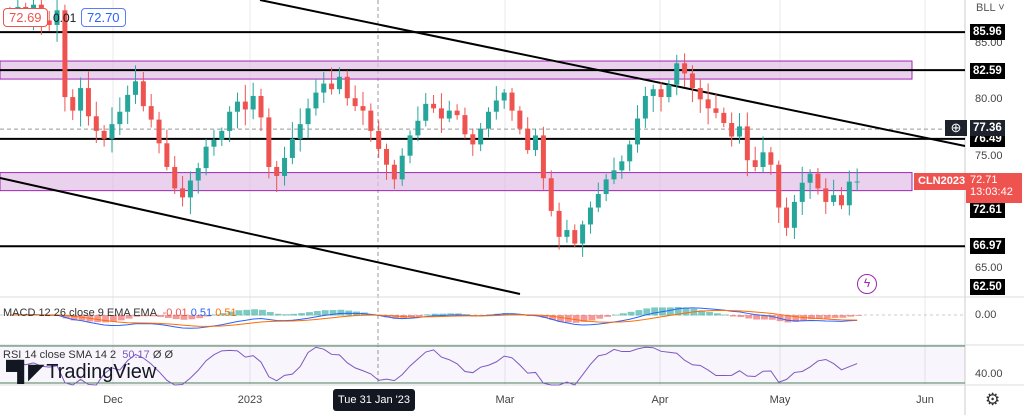 This screenshot has height=415, width=1024. What do you see at coordinates (987, 32) in the screenshot?
I see `level-label: 85.96` at bounding box center [987, 32].